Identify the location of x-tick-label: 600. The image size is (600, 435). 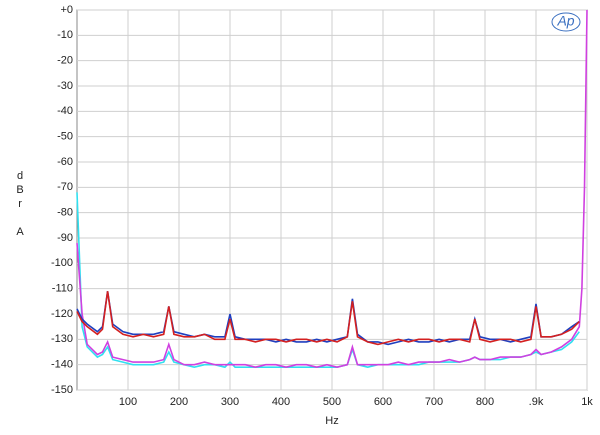
(383, 402).